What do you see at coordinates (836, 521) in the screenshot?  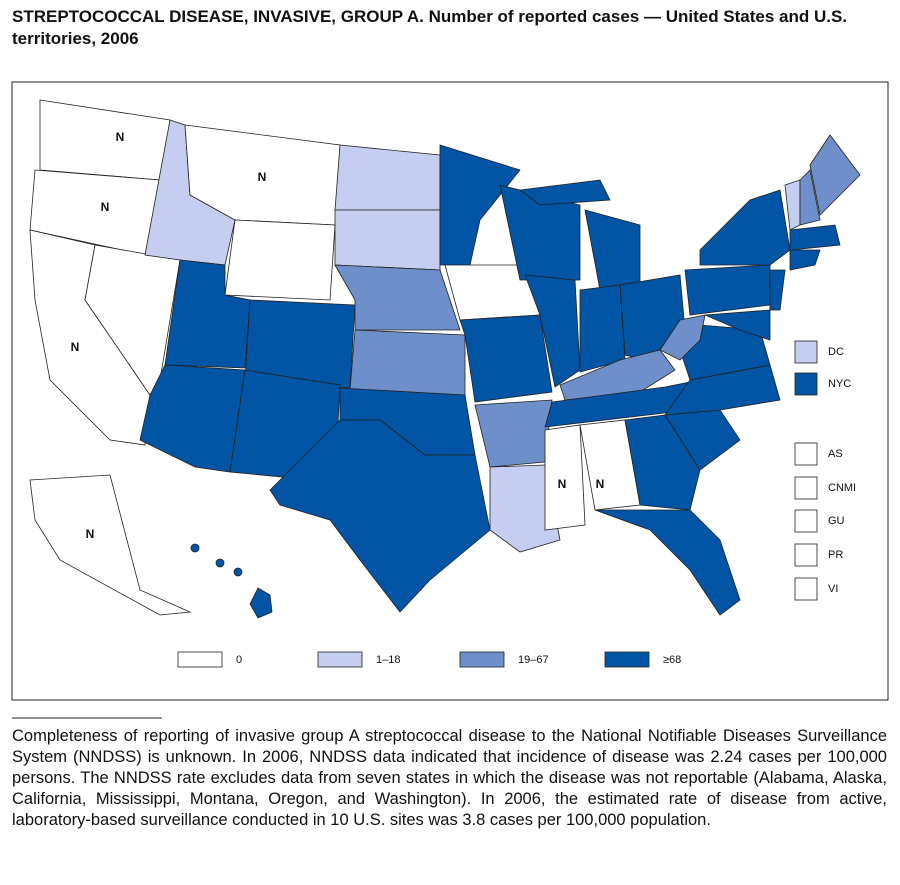 I see `territory-label: GU` at bounding box center [836, 521].